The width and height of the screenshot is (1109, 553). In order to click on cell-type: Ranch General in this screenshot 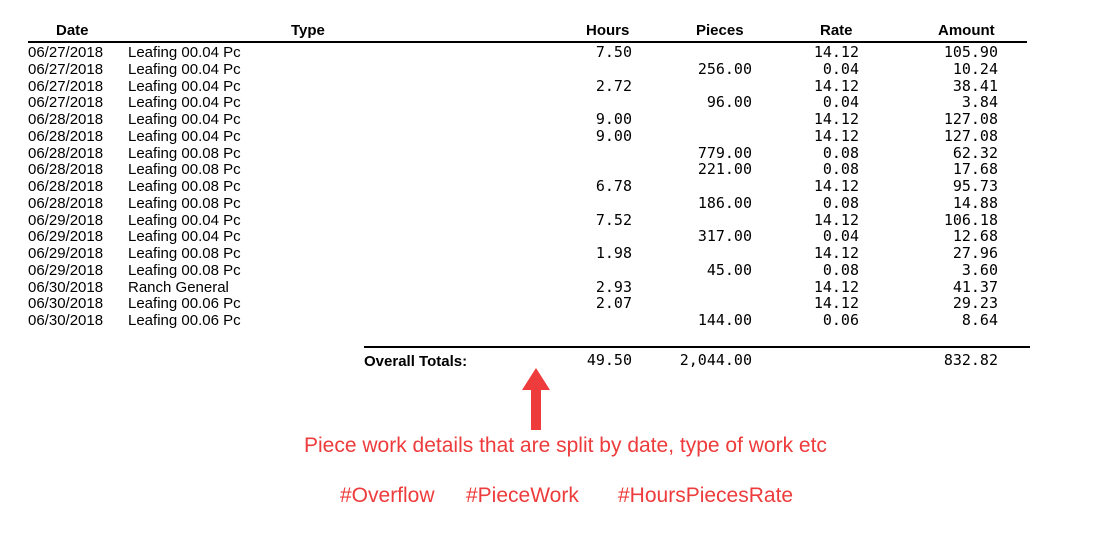, I will do `click(178, 287)`.